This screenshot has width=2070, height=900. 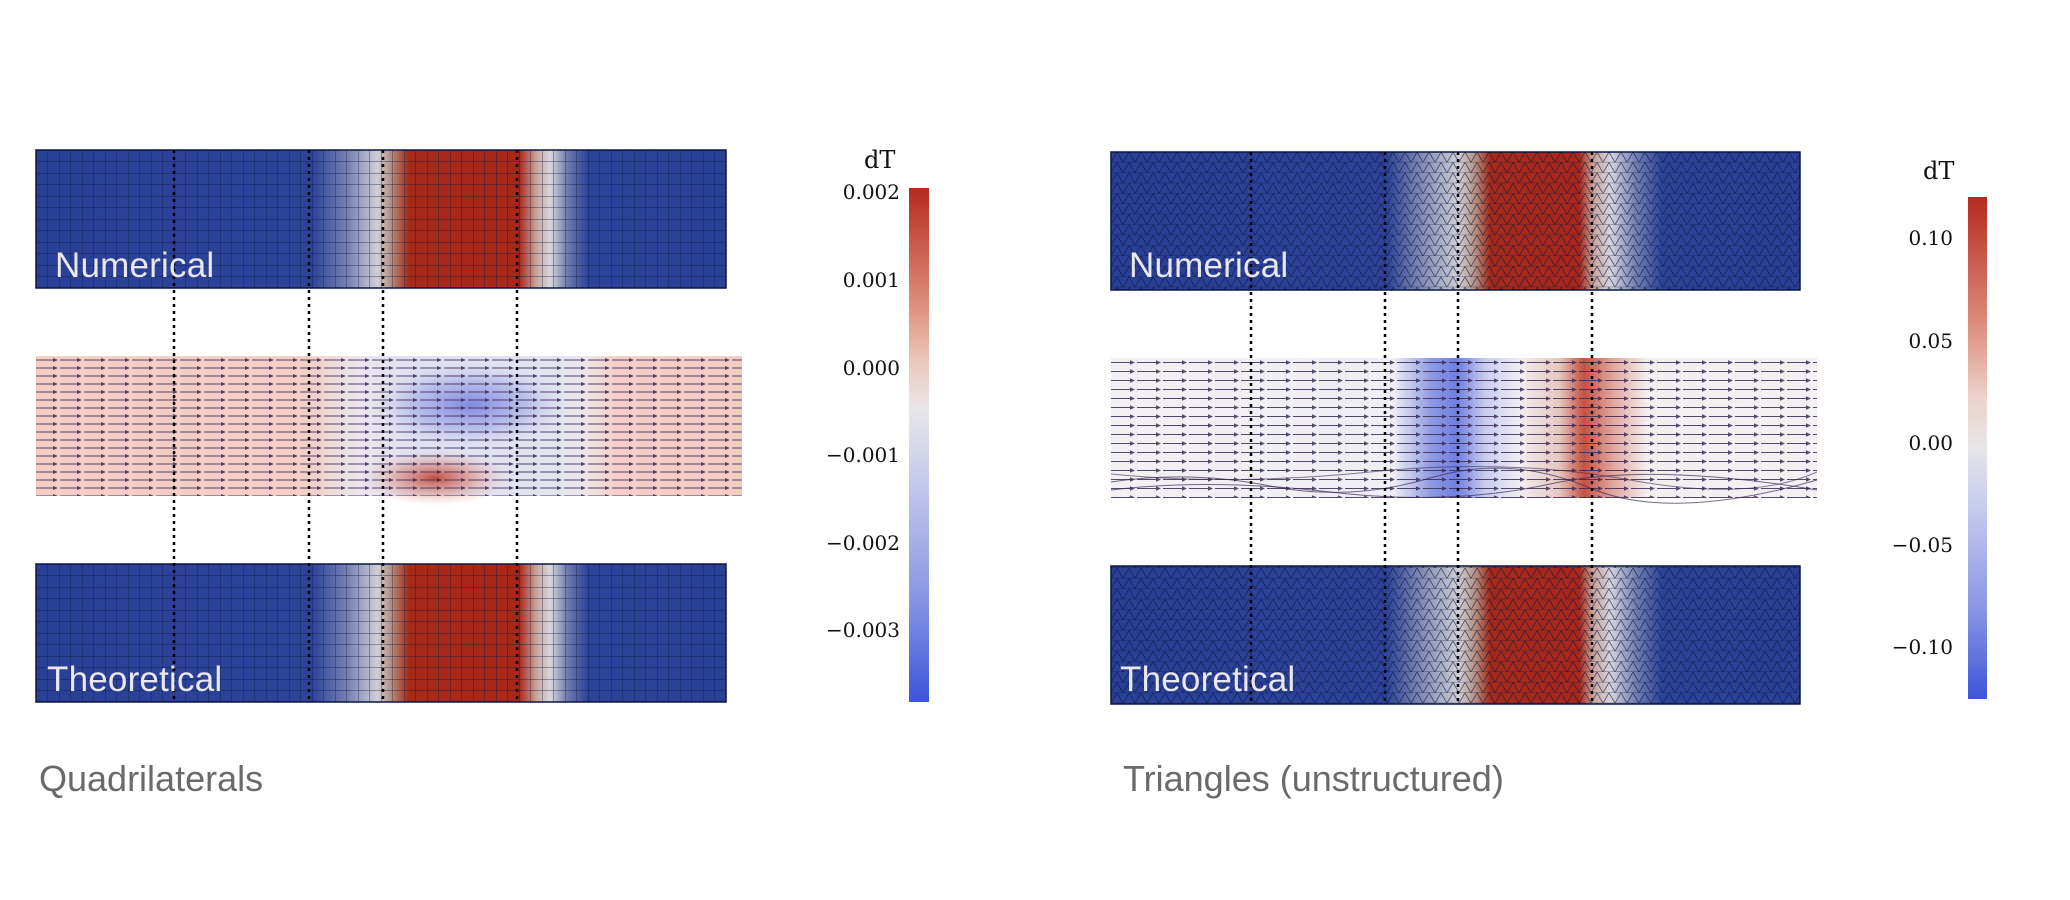 I want to click on quad-colorbar-bar, so click(x=919, y=445).